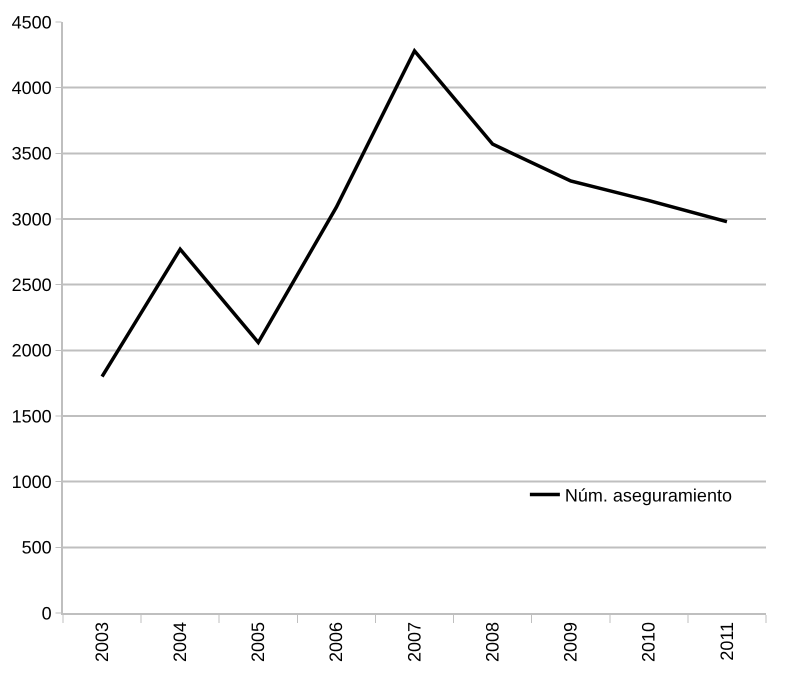 This screenshot has height=693, width=786. What do you see at coordinates (32, 350) in the screenshot?
I see `y-tick-label: 2000` at bounding box center [32, 350].